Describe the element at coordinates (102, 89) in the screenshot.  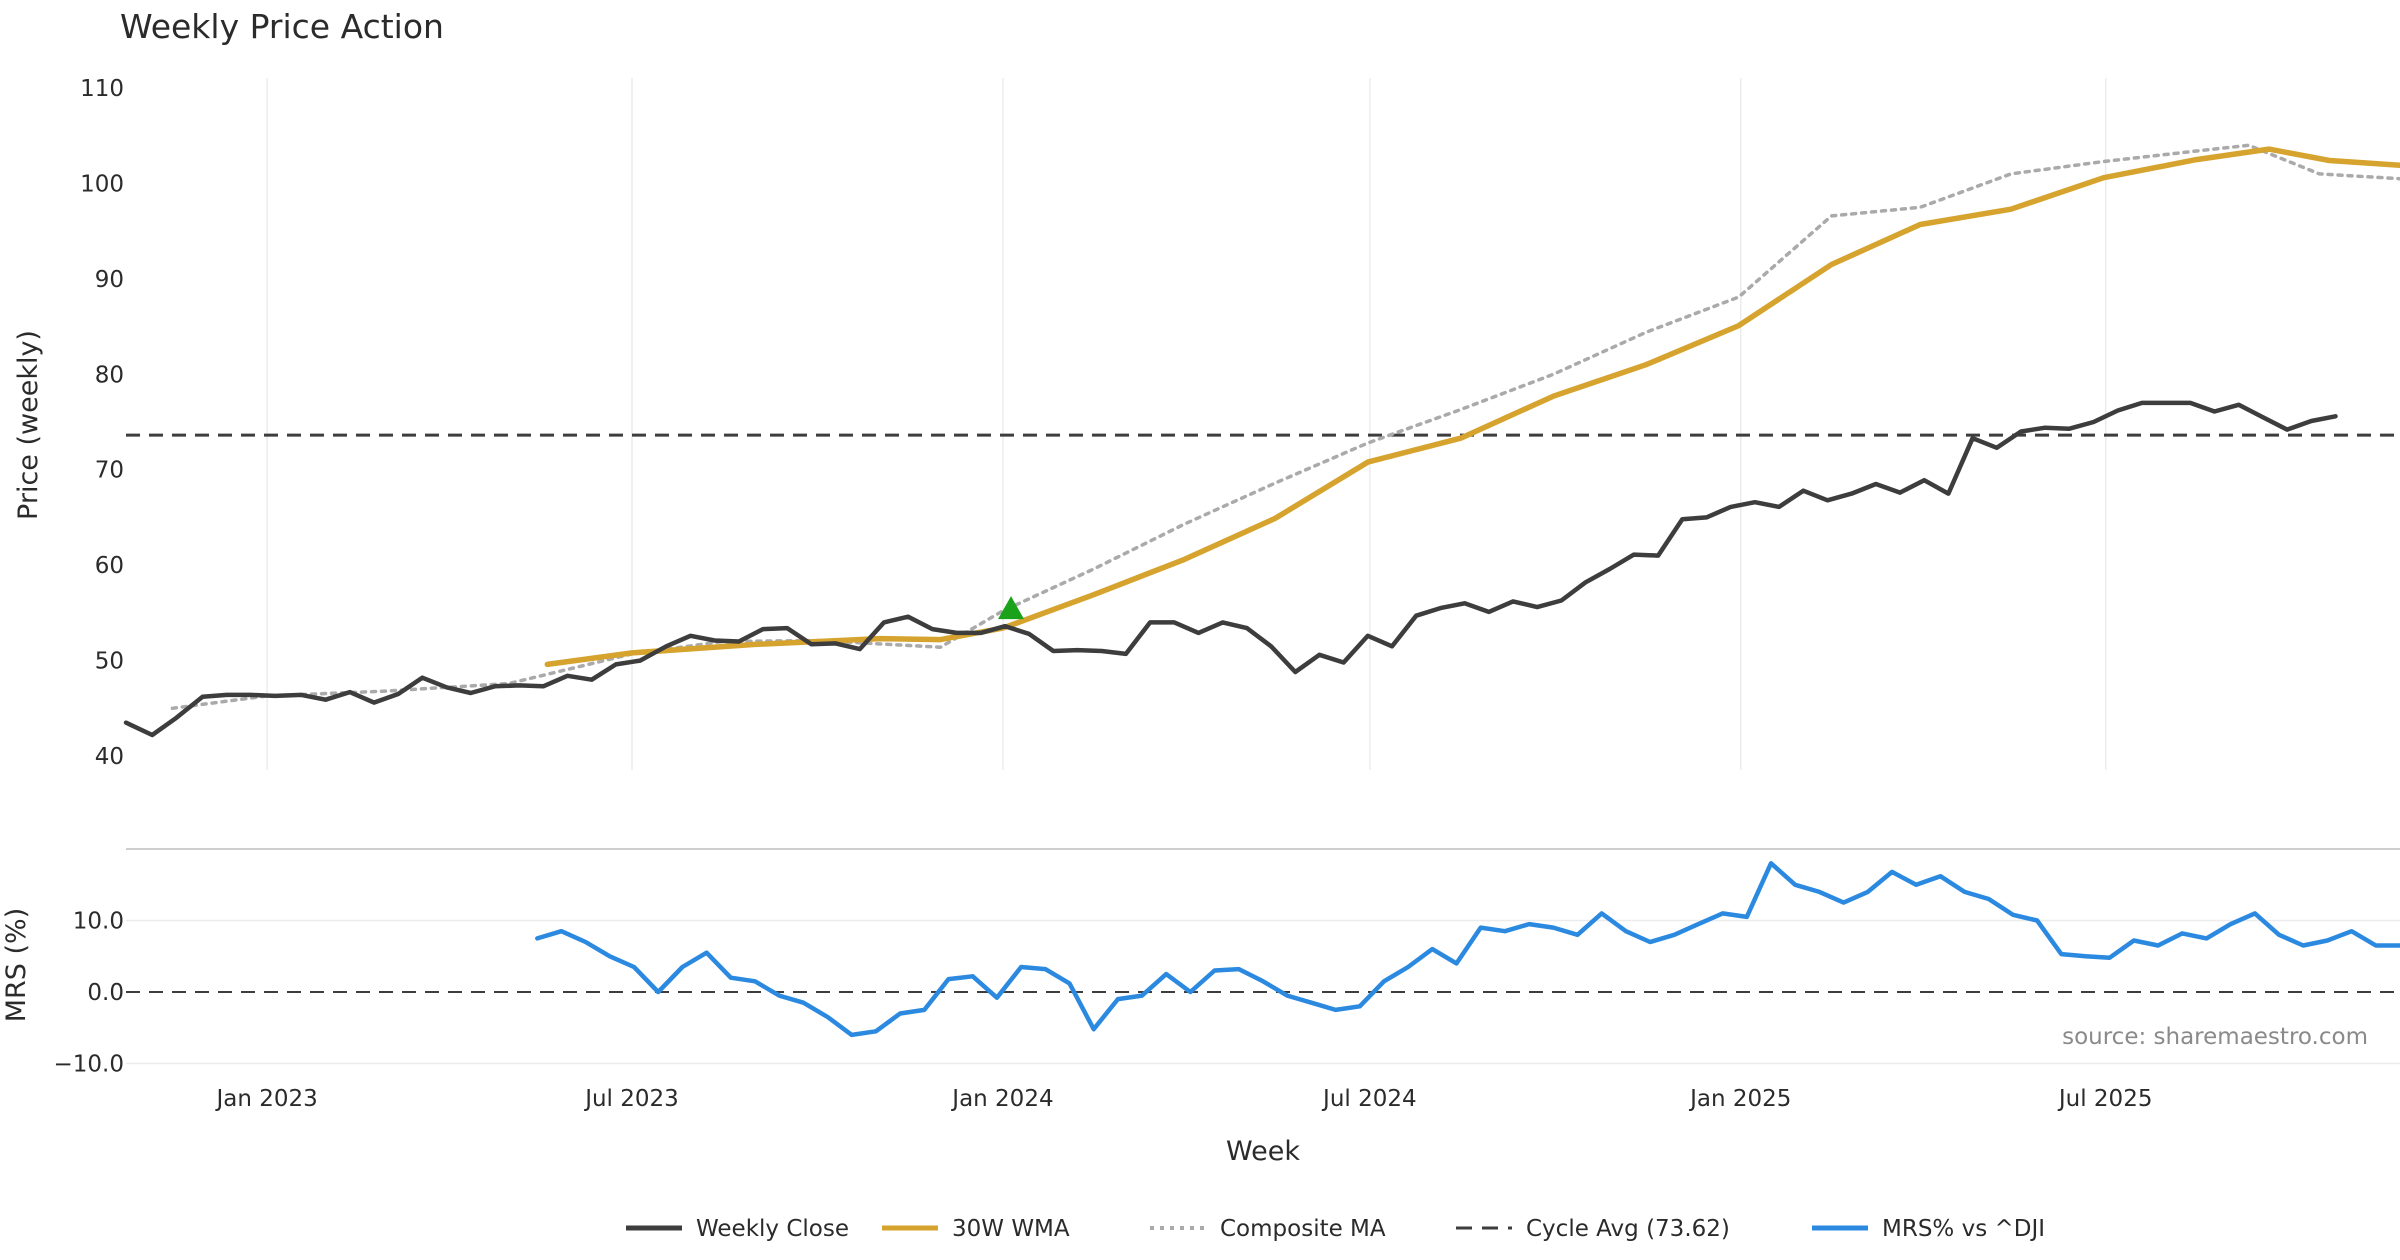
I see `price-y-tick-label: 110` at that location.